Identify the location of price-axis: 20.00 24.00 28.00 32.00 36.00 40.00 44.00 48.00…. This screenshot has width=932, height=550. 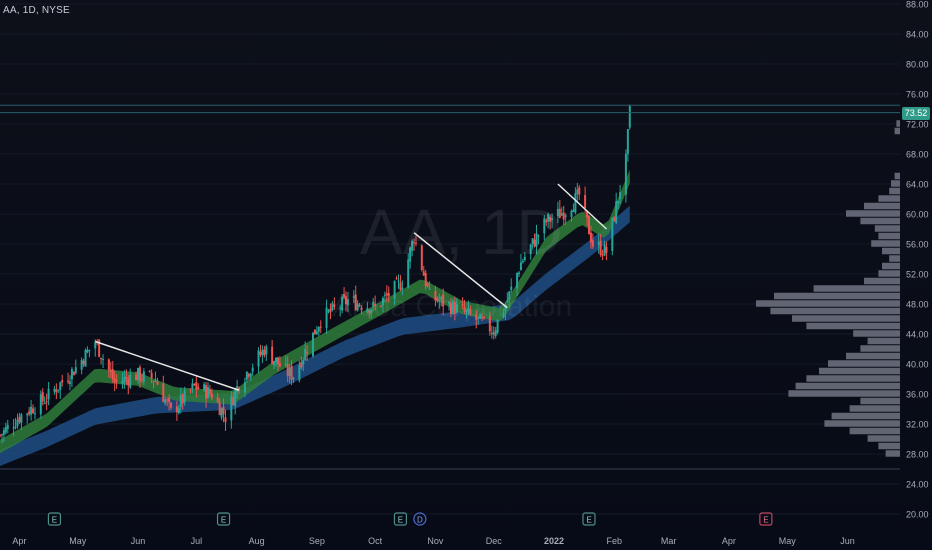
(917, 260).